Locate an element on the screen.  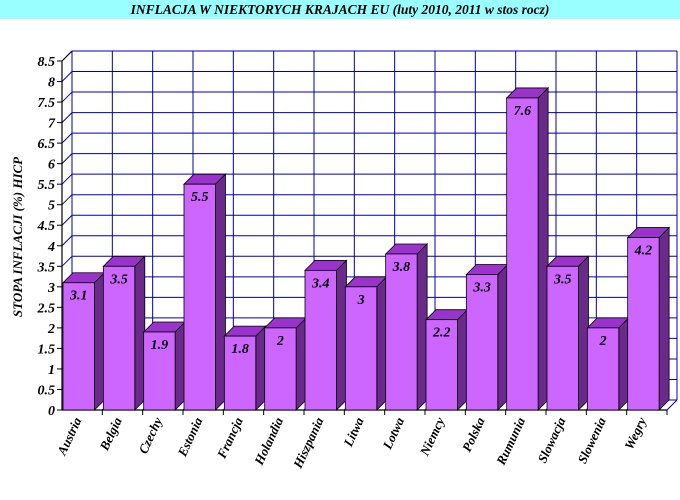
y-tick-label: 8 is located at coordinates (51, 83).